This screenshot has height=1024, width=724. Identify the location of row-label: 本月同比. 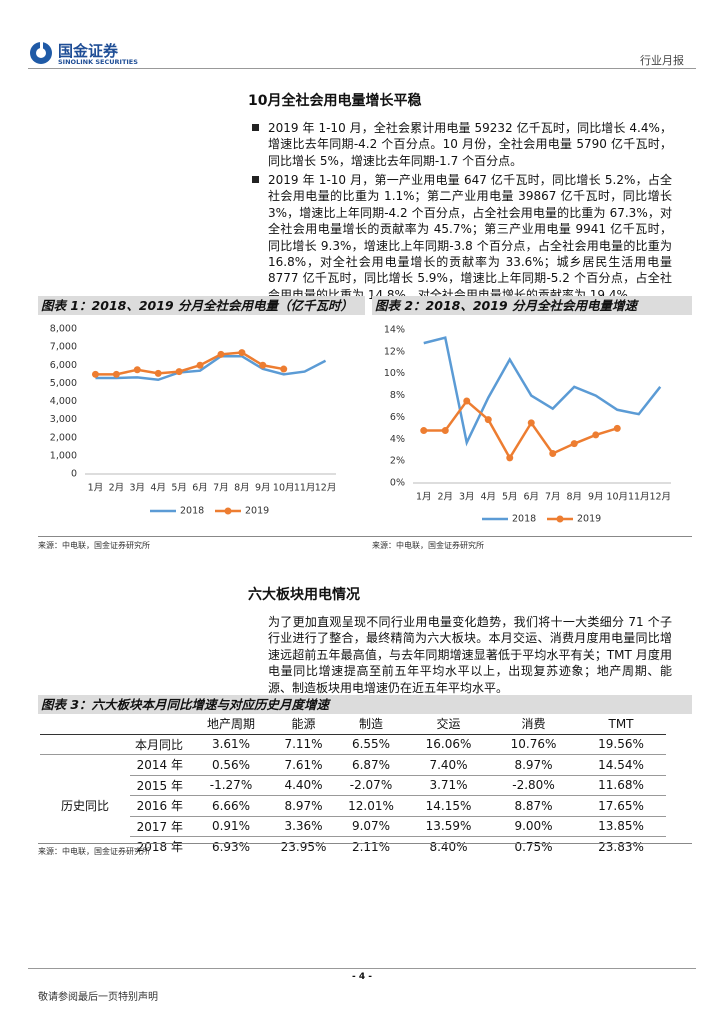
(115, 744).